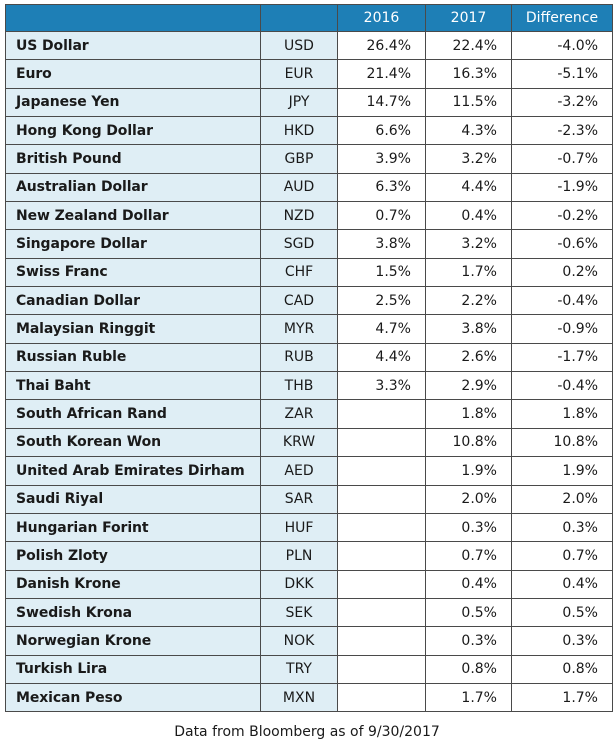 This screenshot has height=750, width=614. I want to click on difference-cell: 0.4%, so click(562, 584).